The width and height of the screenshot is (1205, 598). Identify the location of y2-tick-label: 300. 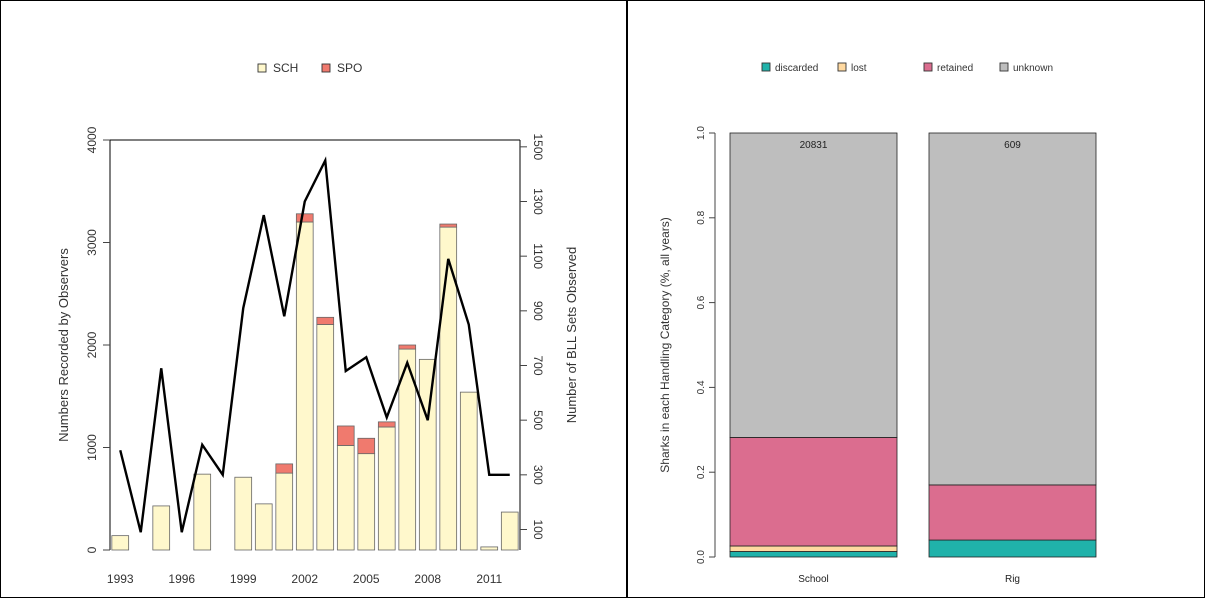
(538, 475).